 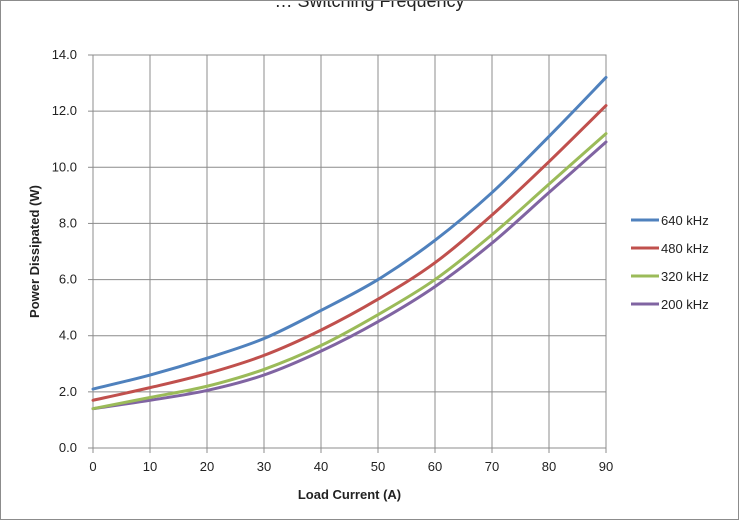 What do you see at coordinates (64, 166) in the screenshot?
I see `y-tick-label: 10.0` at bounding box center [64, 166].